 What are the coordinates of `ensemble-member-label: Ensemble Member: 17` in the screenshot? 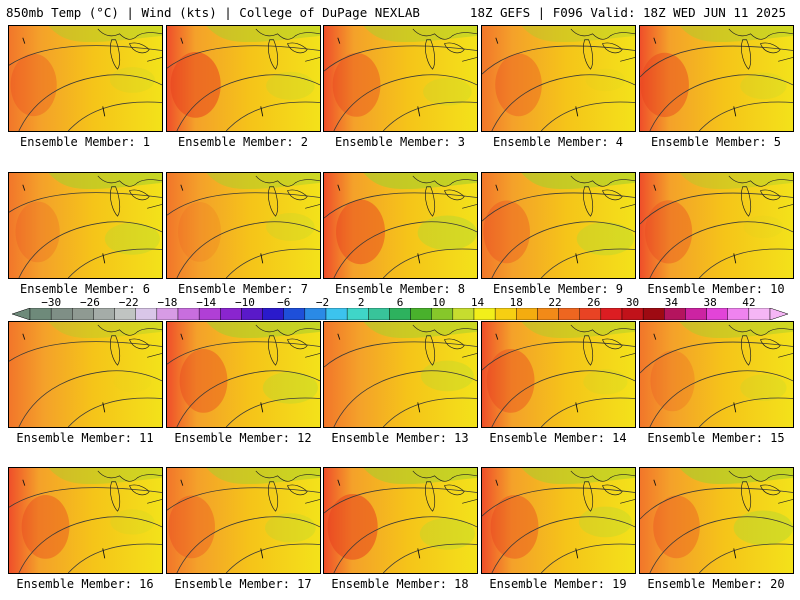 It's located at (243, 584).